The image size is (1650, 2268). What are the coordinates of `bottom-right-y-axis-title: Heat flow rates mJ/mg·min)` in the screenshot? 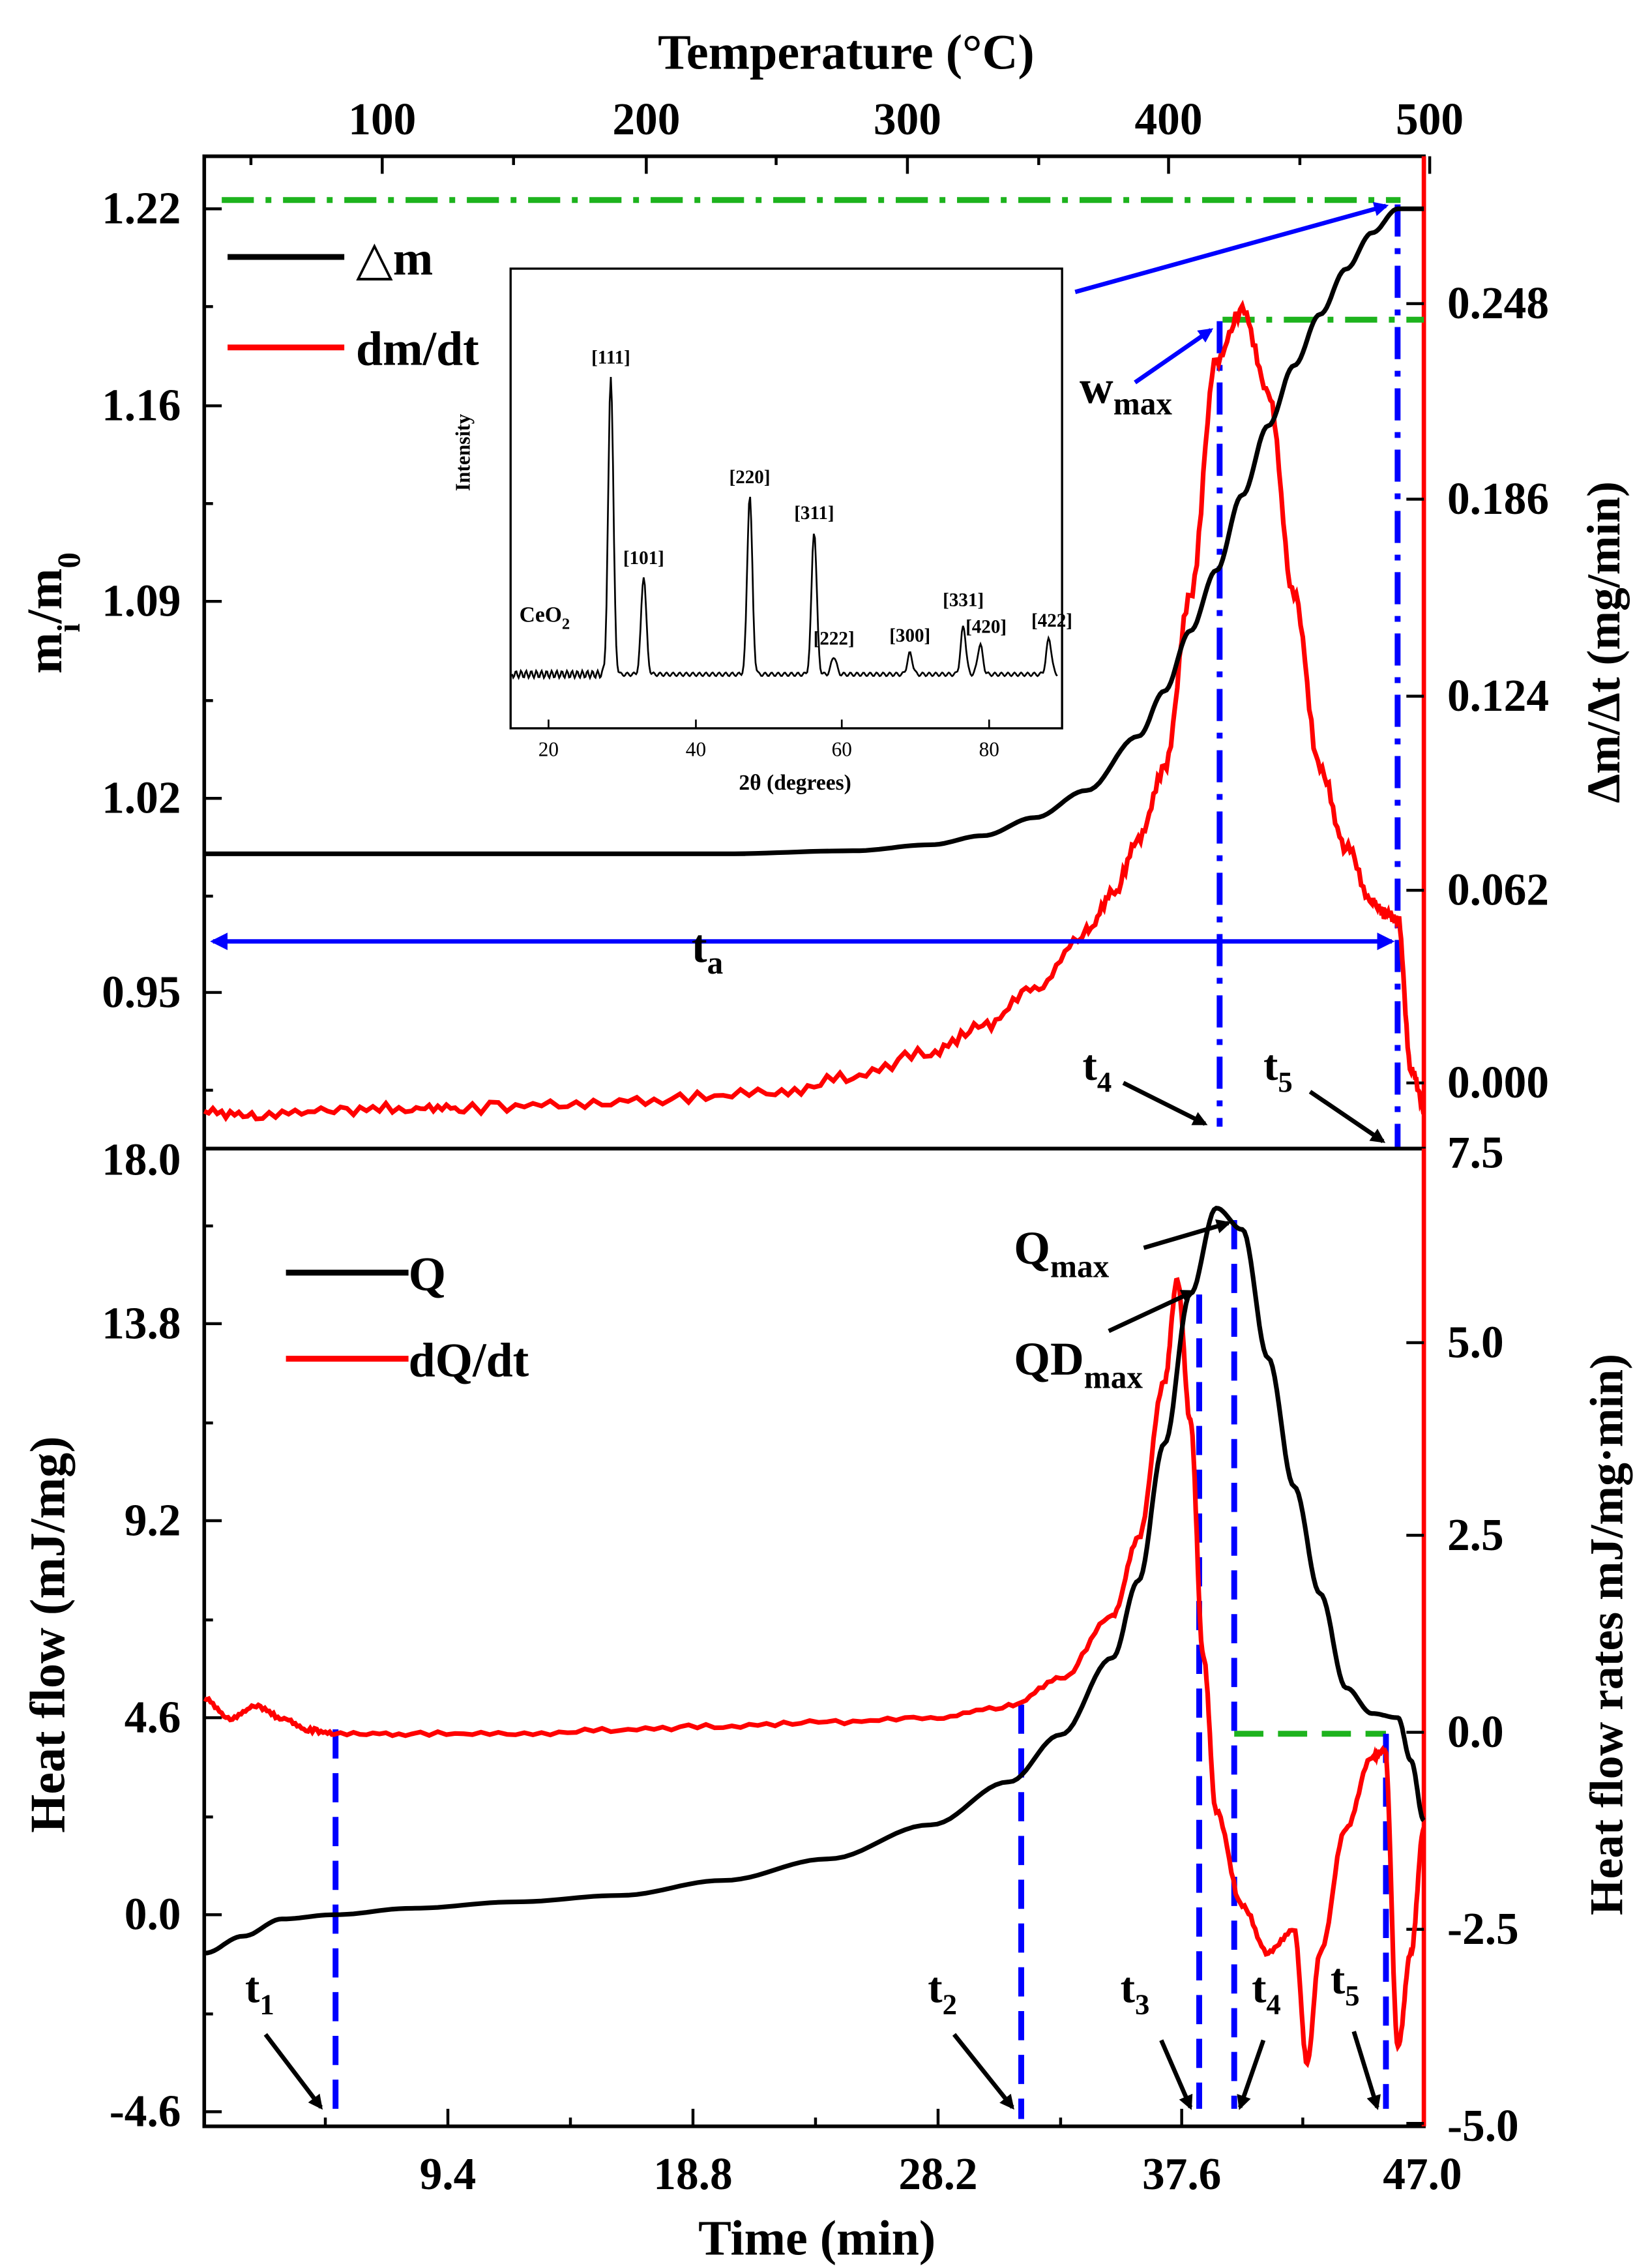 It's located at (1606, 1634).